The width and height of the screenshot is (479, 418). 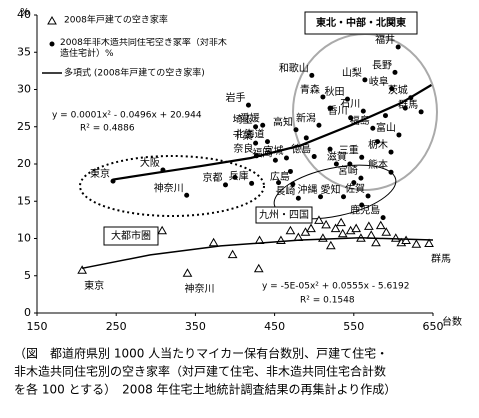 I want to click on point-label: 熊本, so click(x=378, y=164).